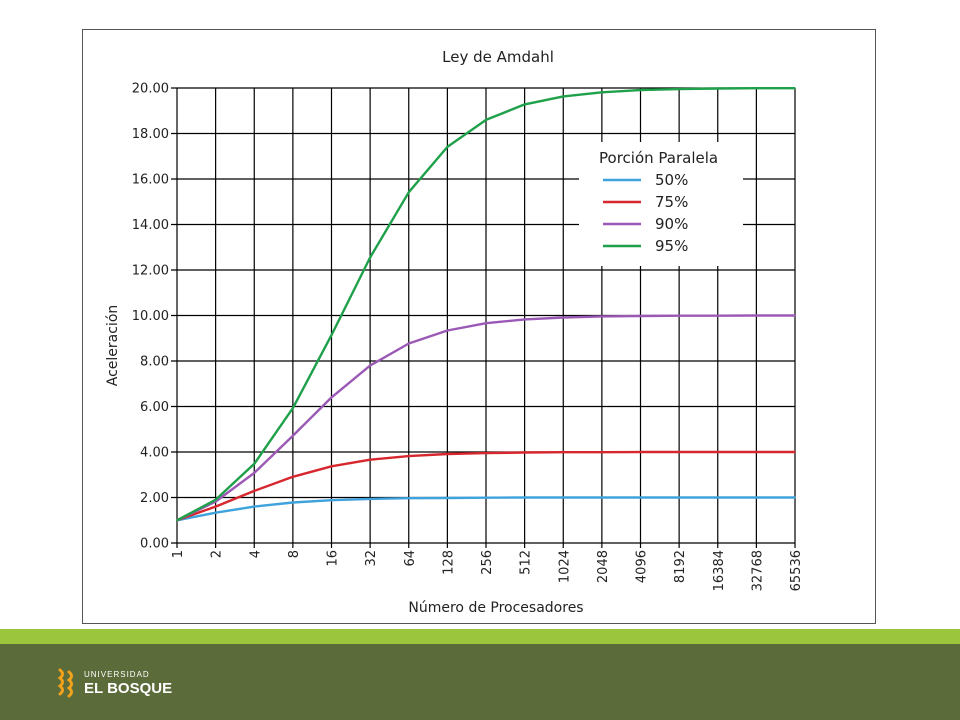 The image size is (960, 720). I want to click on legend-label: 50%, so click(671, 180).